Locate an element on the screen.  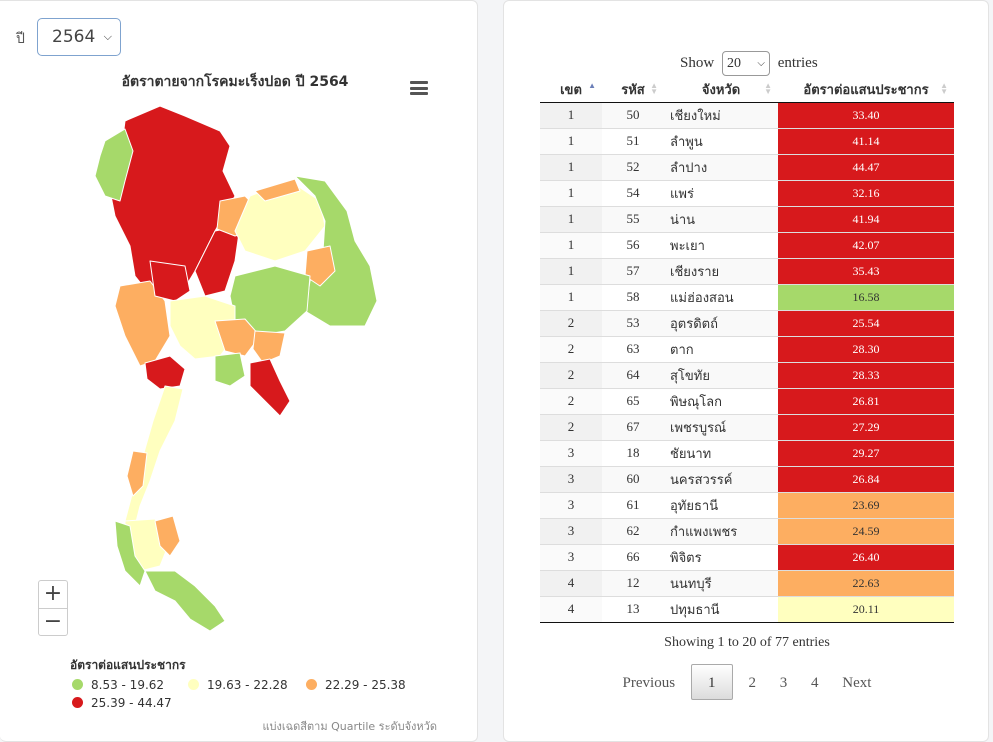
cell-code: 50 is located at coordinates (633, 114).